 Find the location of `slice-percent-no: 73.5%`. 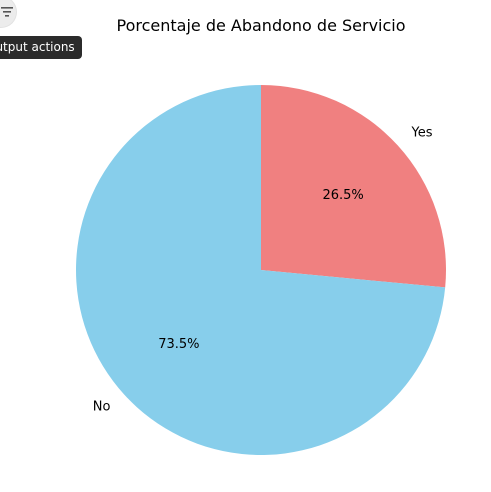

slice-percent-no: 73.5% is located at coordinates (178, 344).